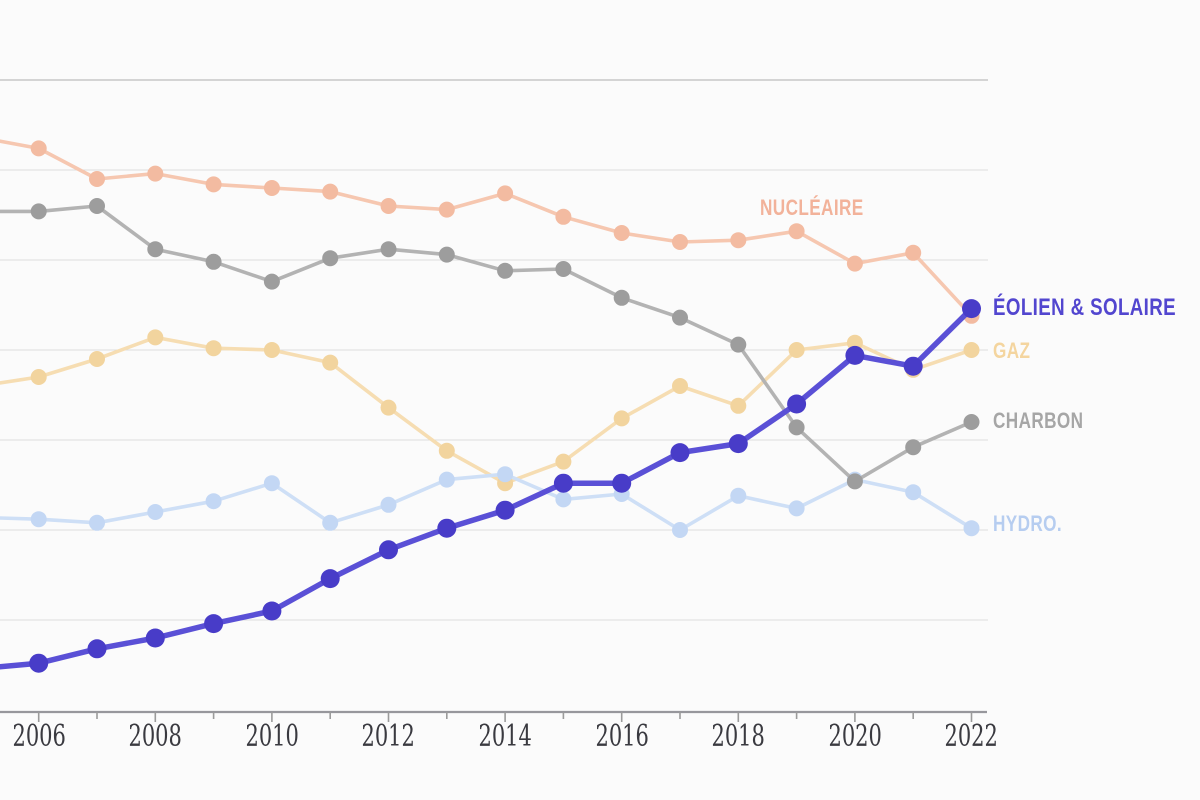 The width and height of the screenshot is (1200, 800). I want to click on x-axis-label-text: 2006, so click(38, 736).